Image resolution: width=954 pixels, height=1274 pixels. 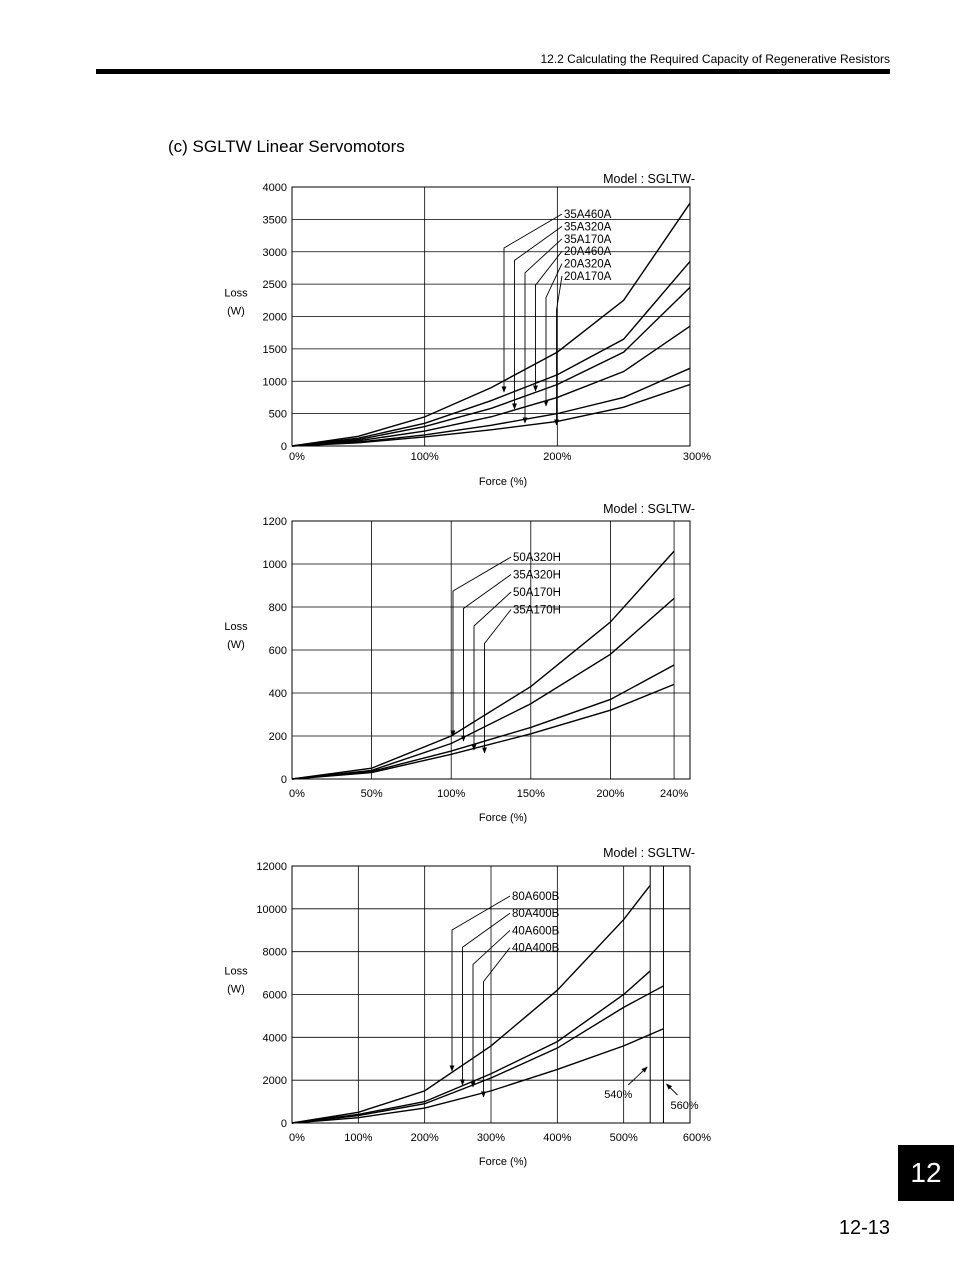 What do you see at coordinates (278, 415) in the screenshot?
I see `y-tick-label: 500` at bounding box center [278, 415].